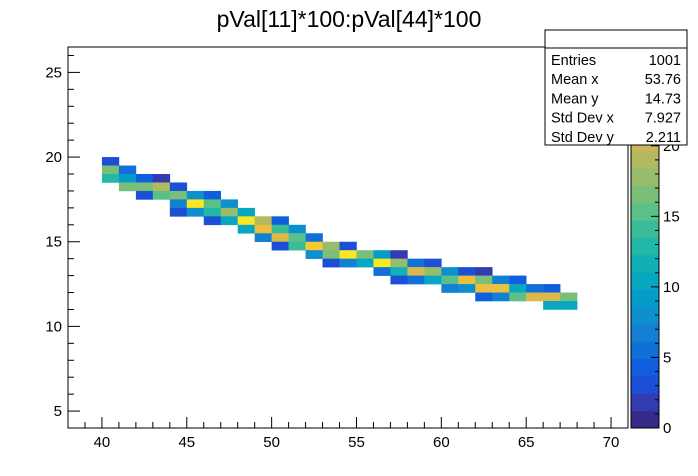 Image resolution: width=698 pixels, height=476 pixels. Describe the element at coordinates (575, 80) in the screenshot. I see `stats-label: Mean x` at that location.